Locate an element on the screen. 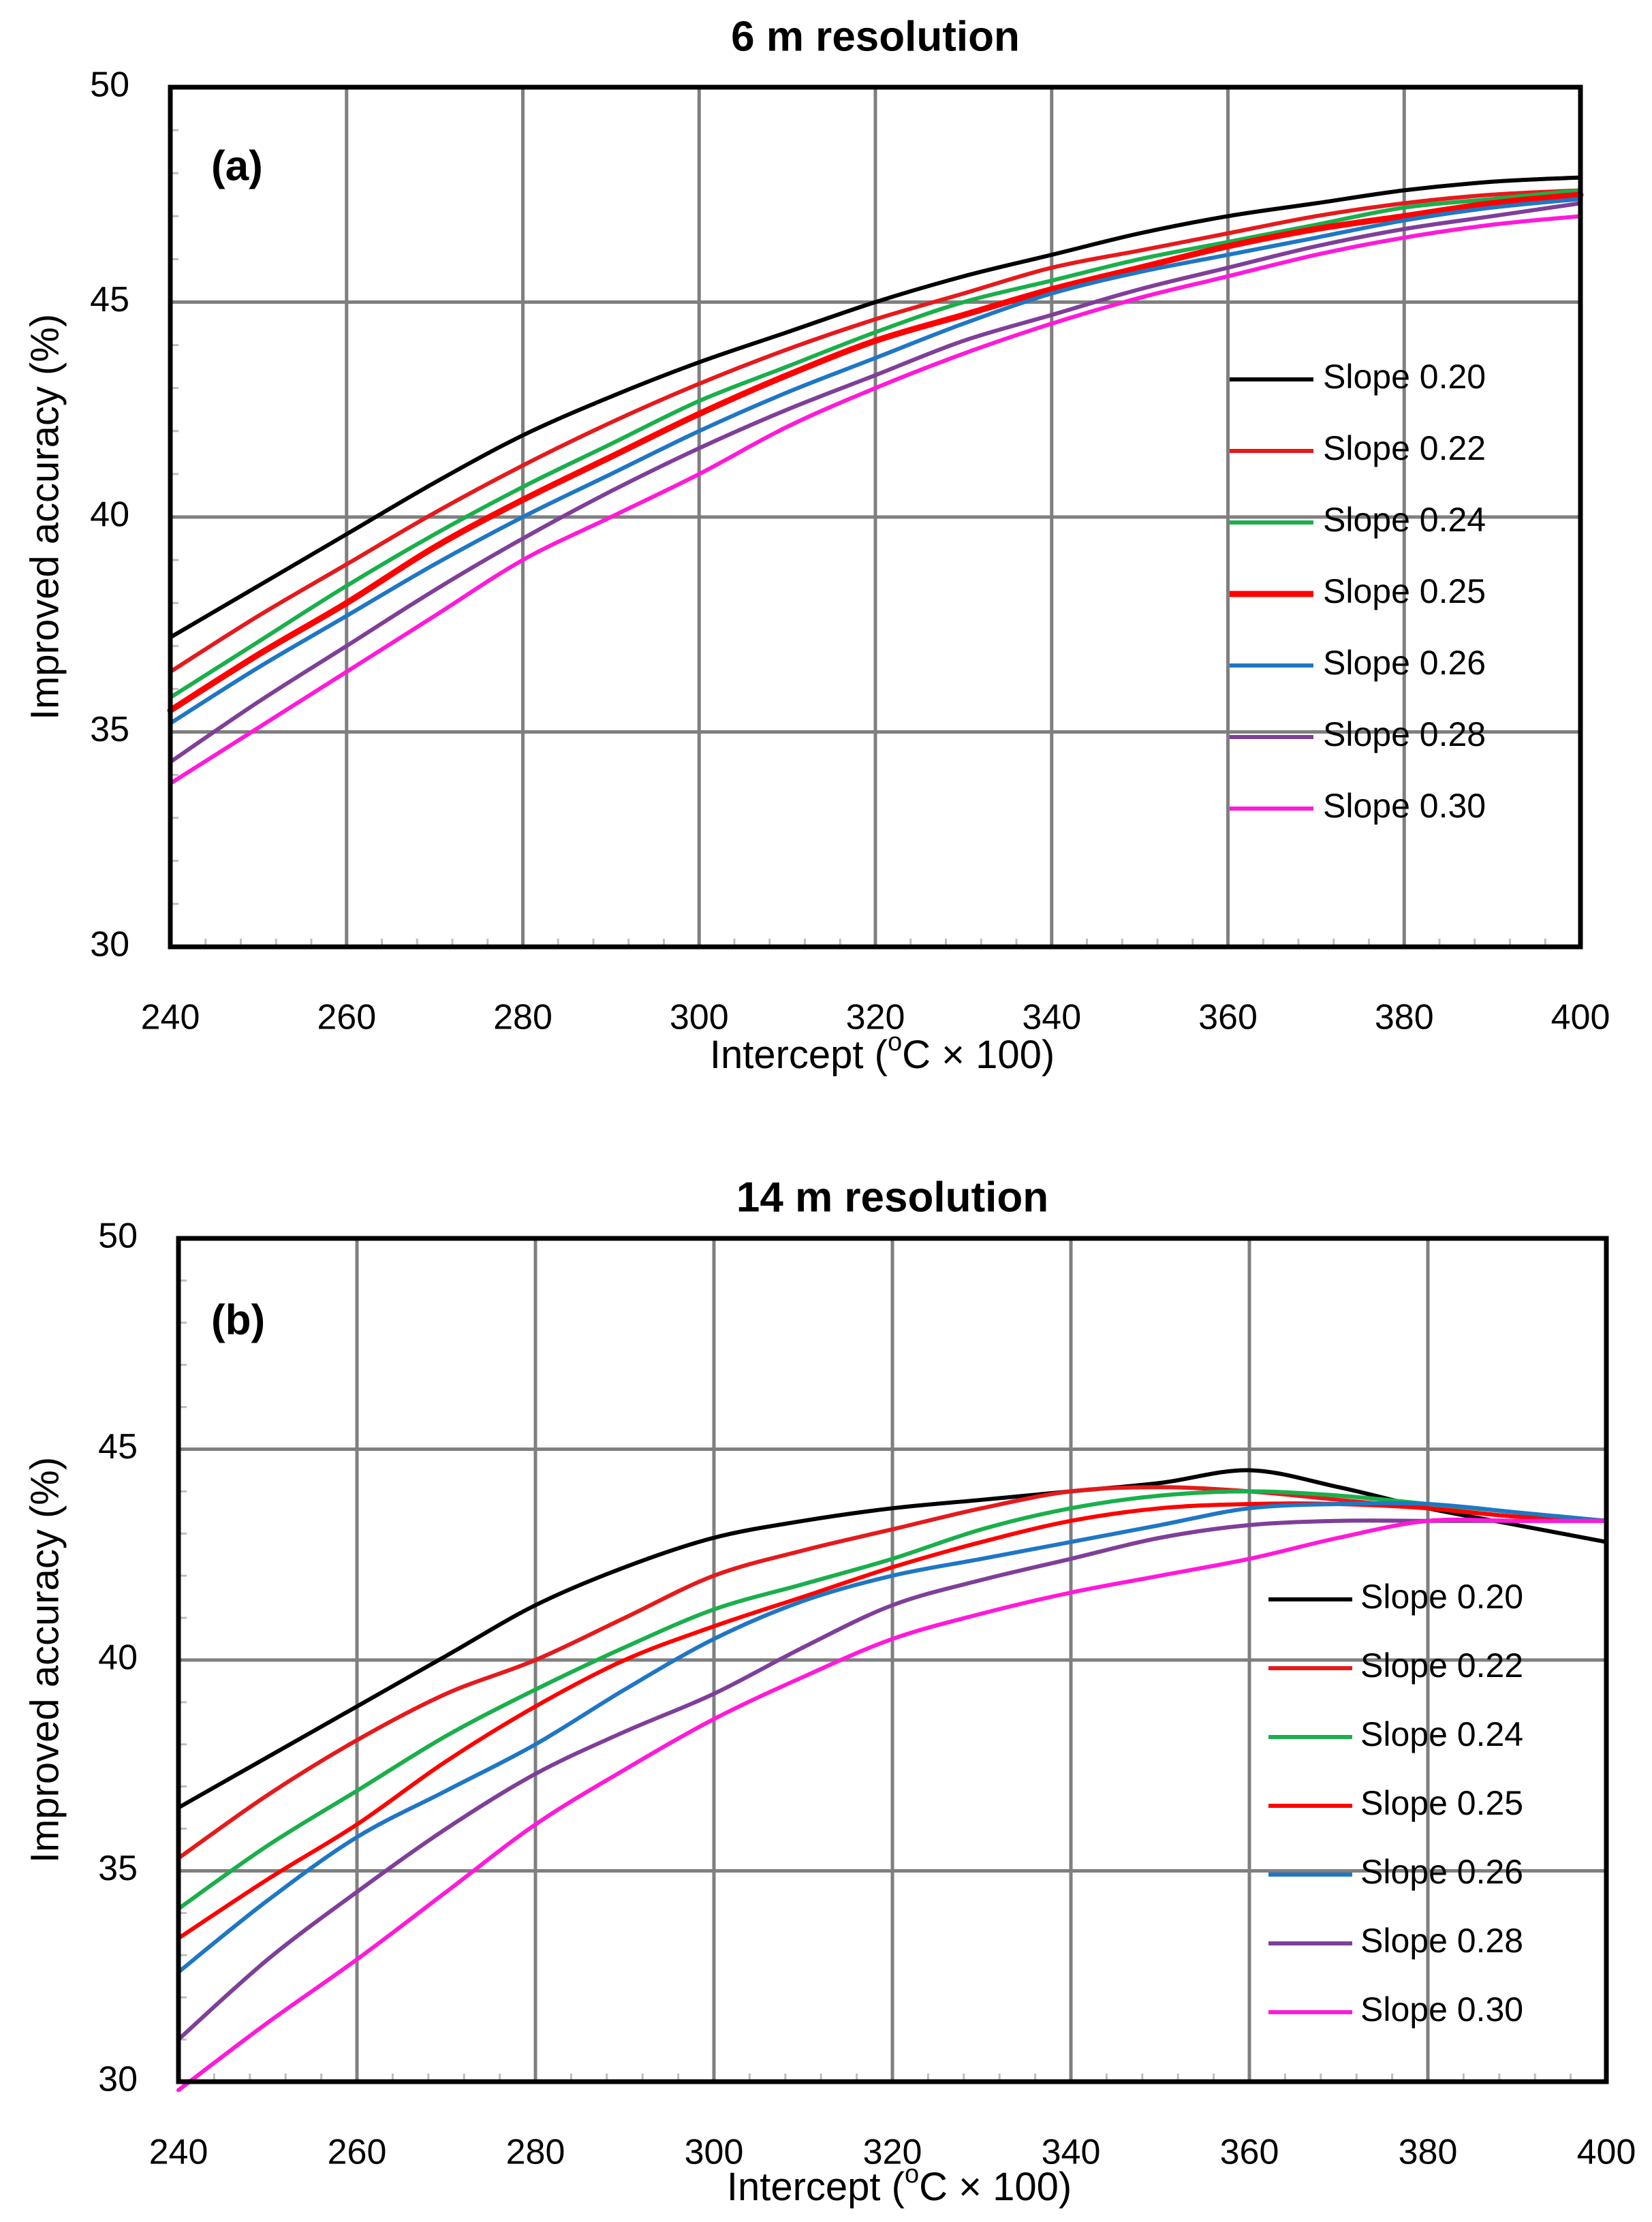 The image size is (1652, 2222). chart-title: 14 m resolution is located at coordinates (892, 1197).